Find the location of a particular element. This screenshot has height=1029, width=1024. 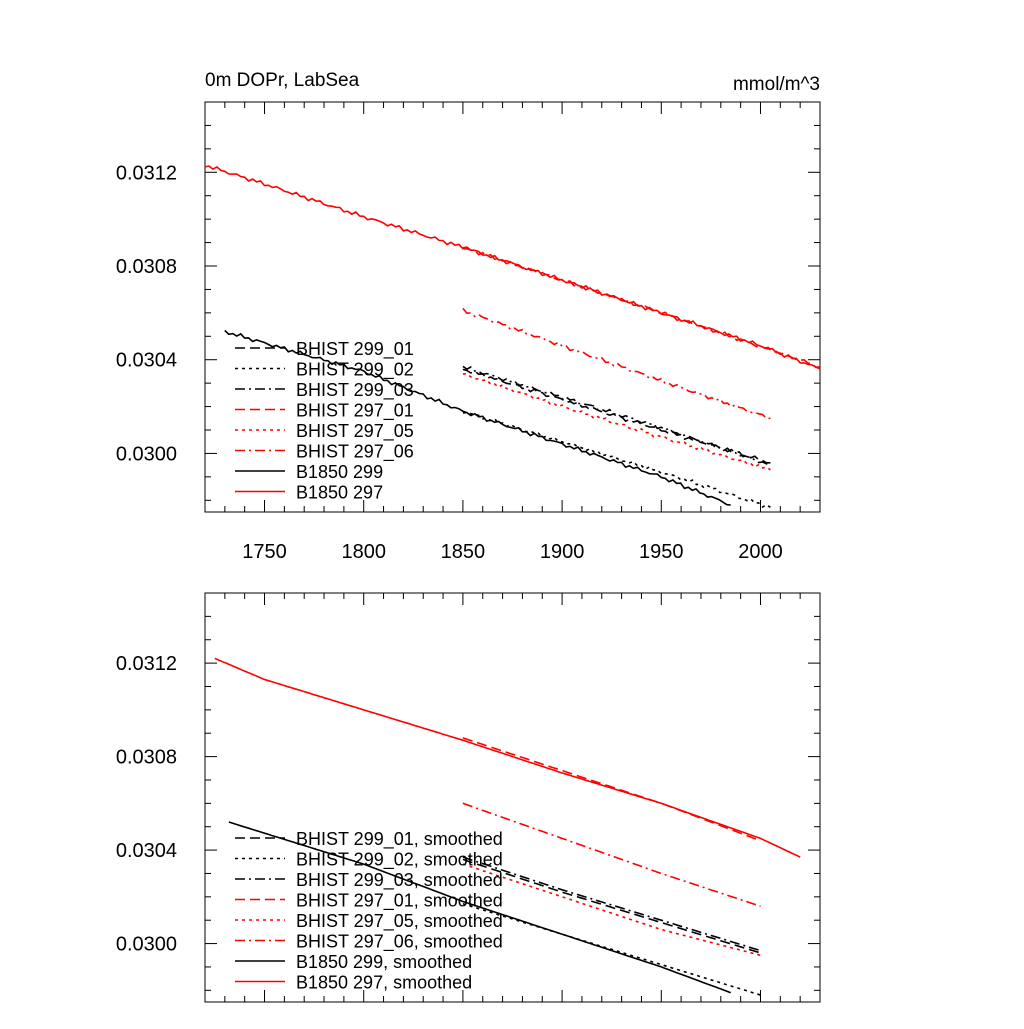

legend-label: BHIST 299_03 is located at coordinates (355, 390).